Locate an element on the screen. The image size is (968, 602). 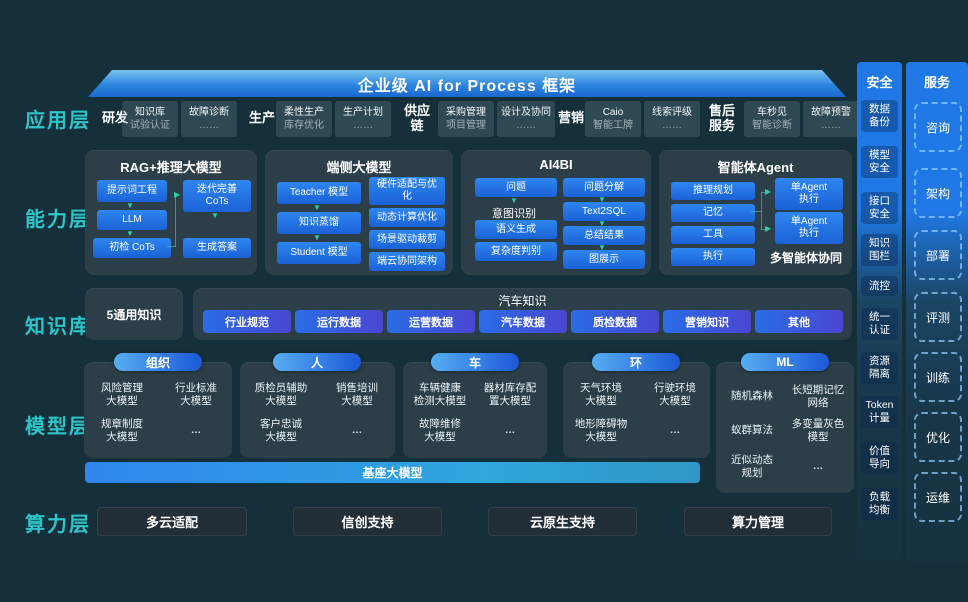
app-item: 知识库 试验认证 is located at coordinates (150, 119).